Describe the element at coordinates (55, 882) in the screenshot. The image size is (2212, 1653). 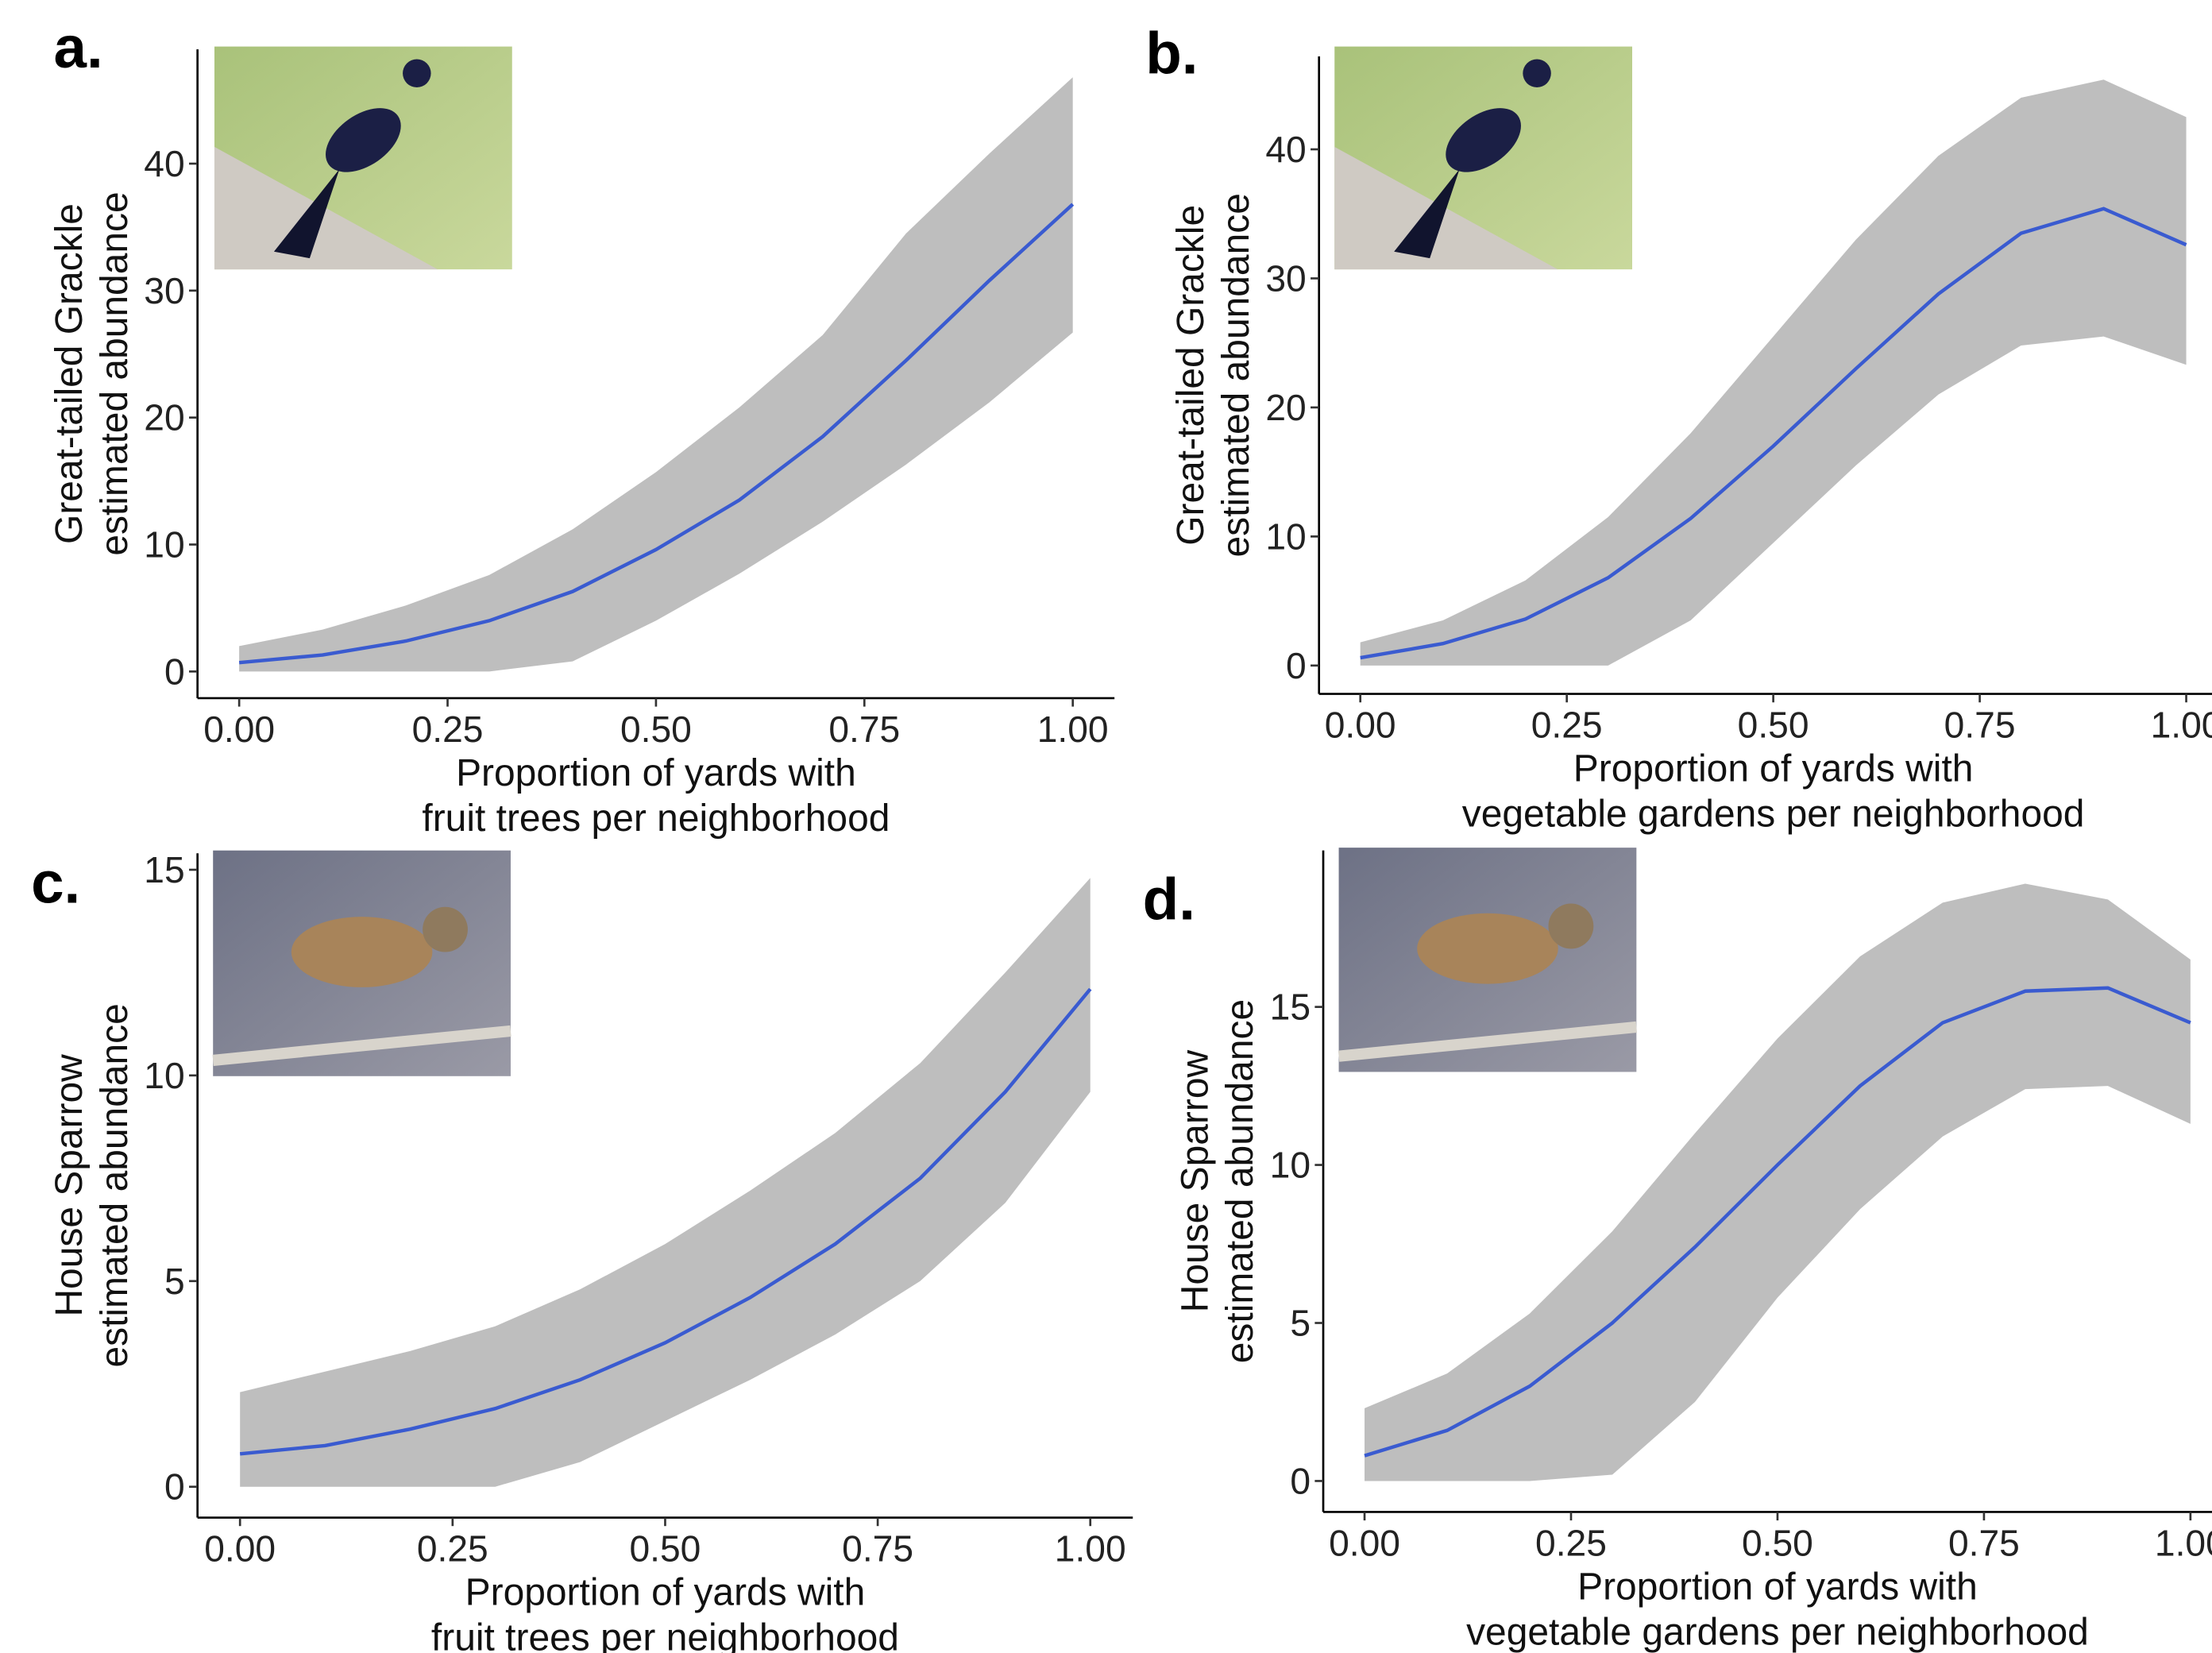
I see `panel-label: c.` at that location.